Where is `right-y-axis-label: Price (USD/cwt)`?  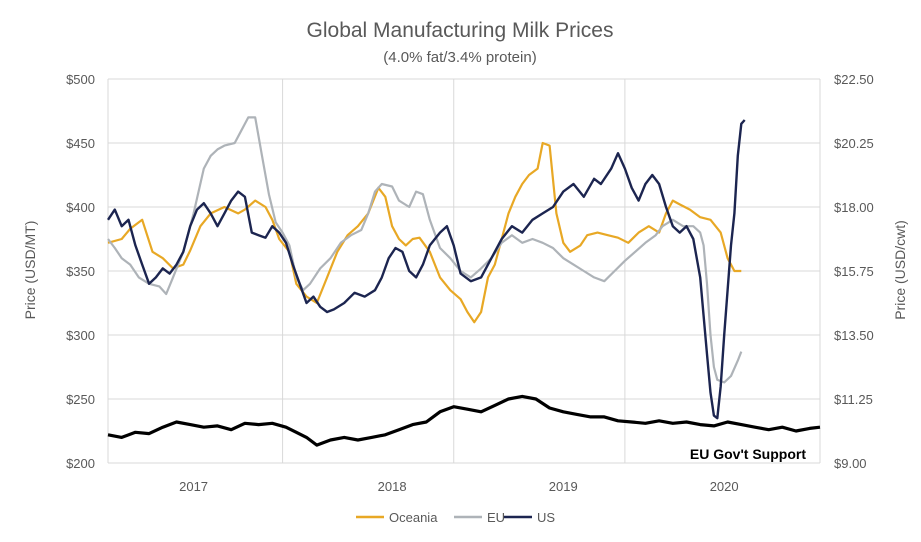
right-y-axis-label: Price (USD/cwt) is located at coordinates (900, 270).